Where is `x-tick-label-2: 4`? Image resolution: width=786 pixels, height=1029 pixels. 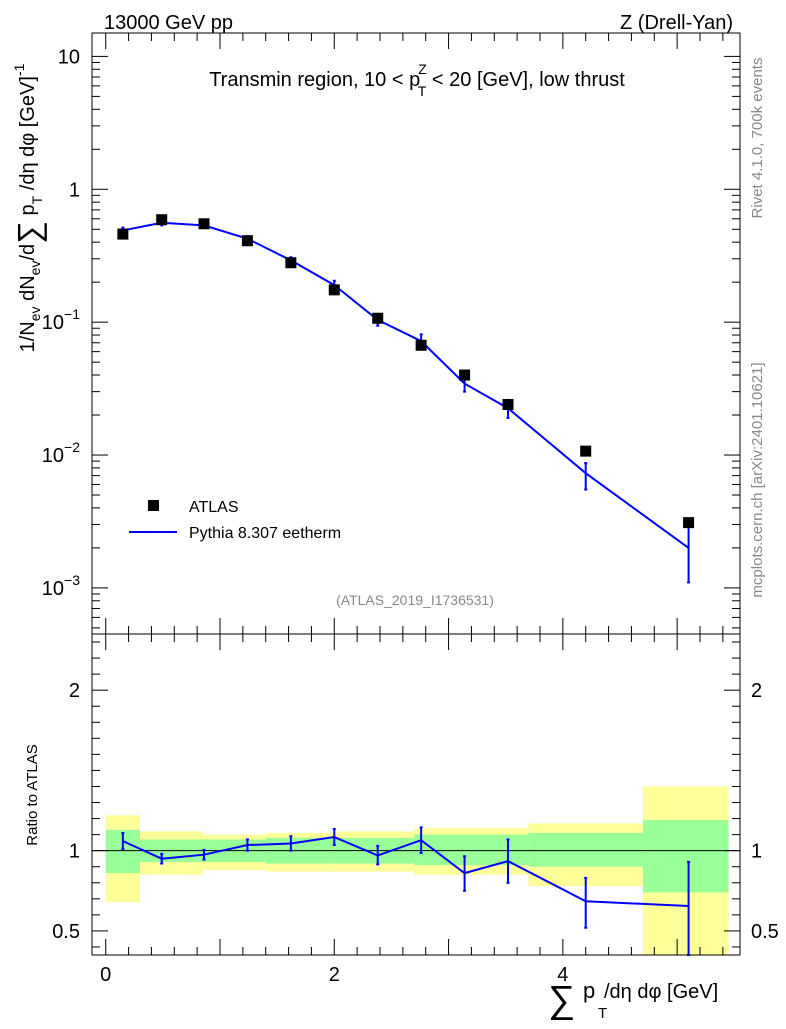 x-tick-label-2: 4 is located at coordinates (562, 975).